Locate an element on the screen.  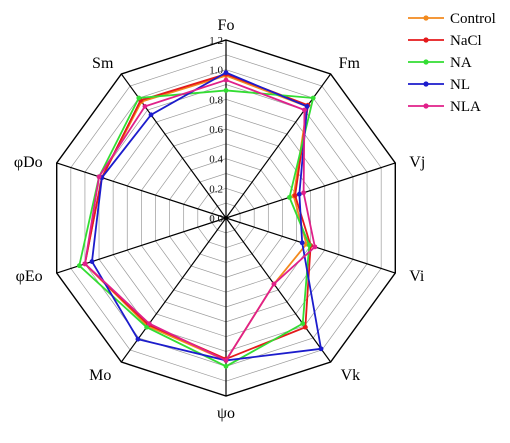
axis-label-5: ψo is located at coordinates (226, 413).